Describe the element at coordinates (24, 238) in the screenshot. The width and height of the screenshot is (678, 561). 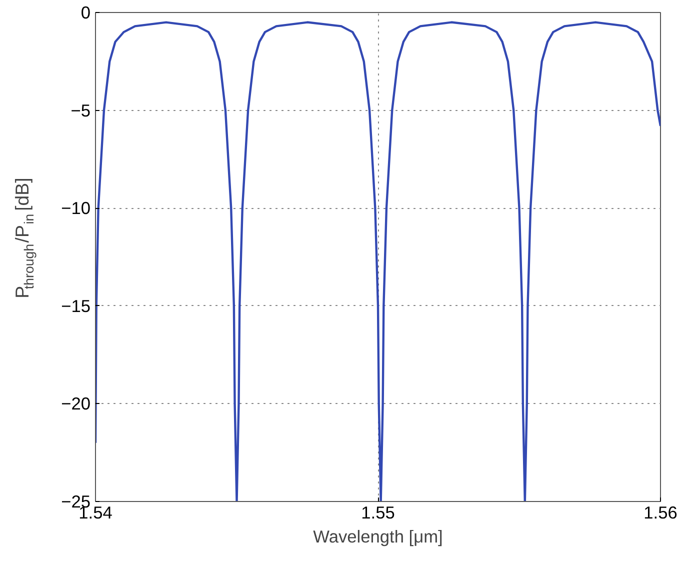
I see `y-axis-title: Pthrough/Pin[dB]` at that location.